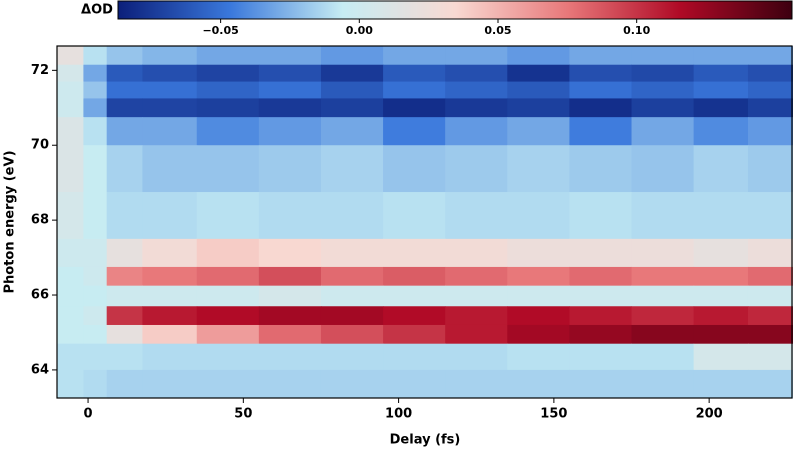  I want to click on colorbar, so click(455, 10).